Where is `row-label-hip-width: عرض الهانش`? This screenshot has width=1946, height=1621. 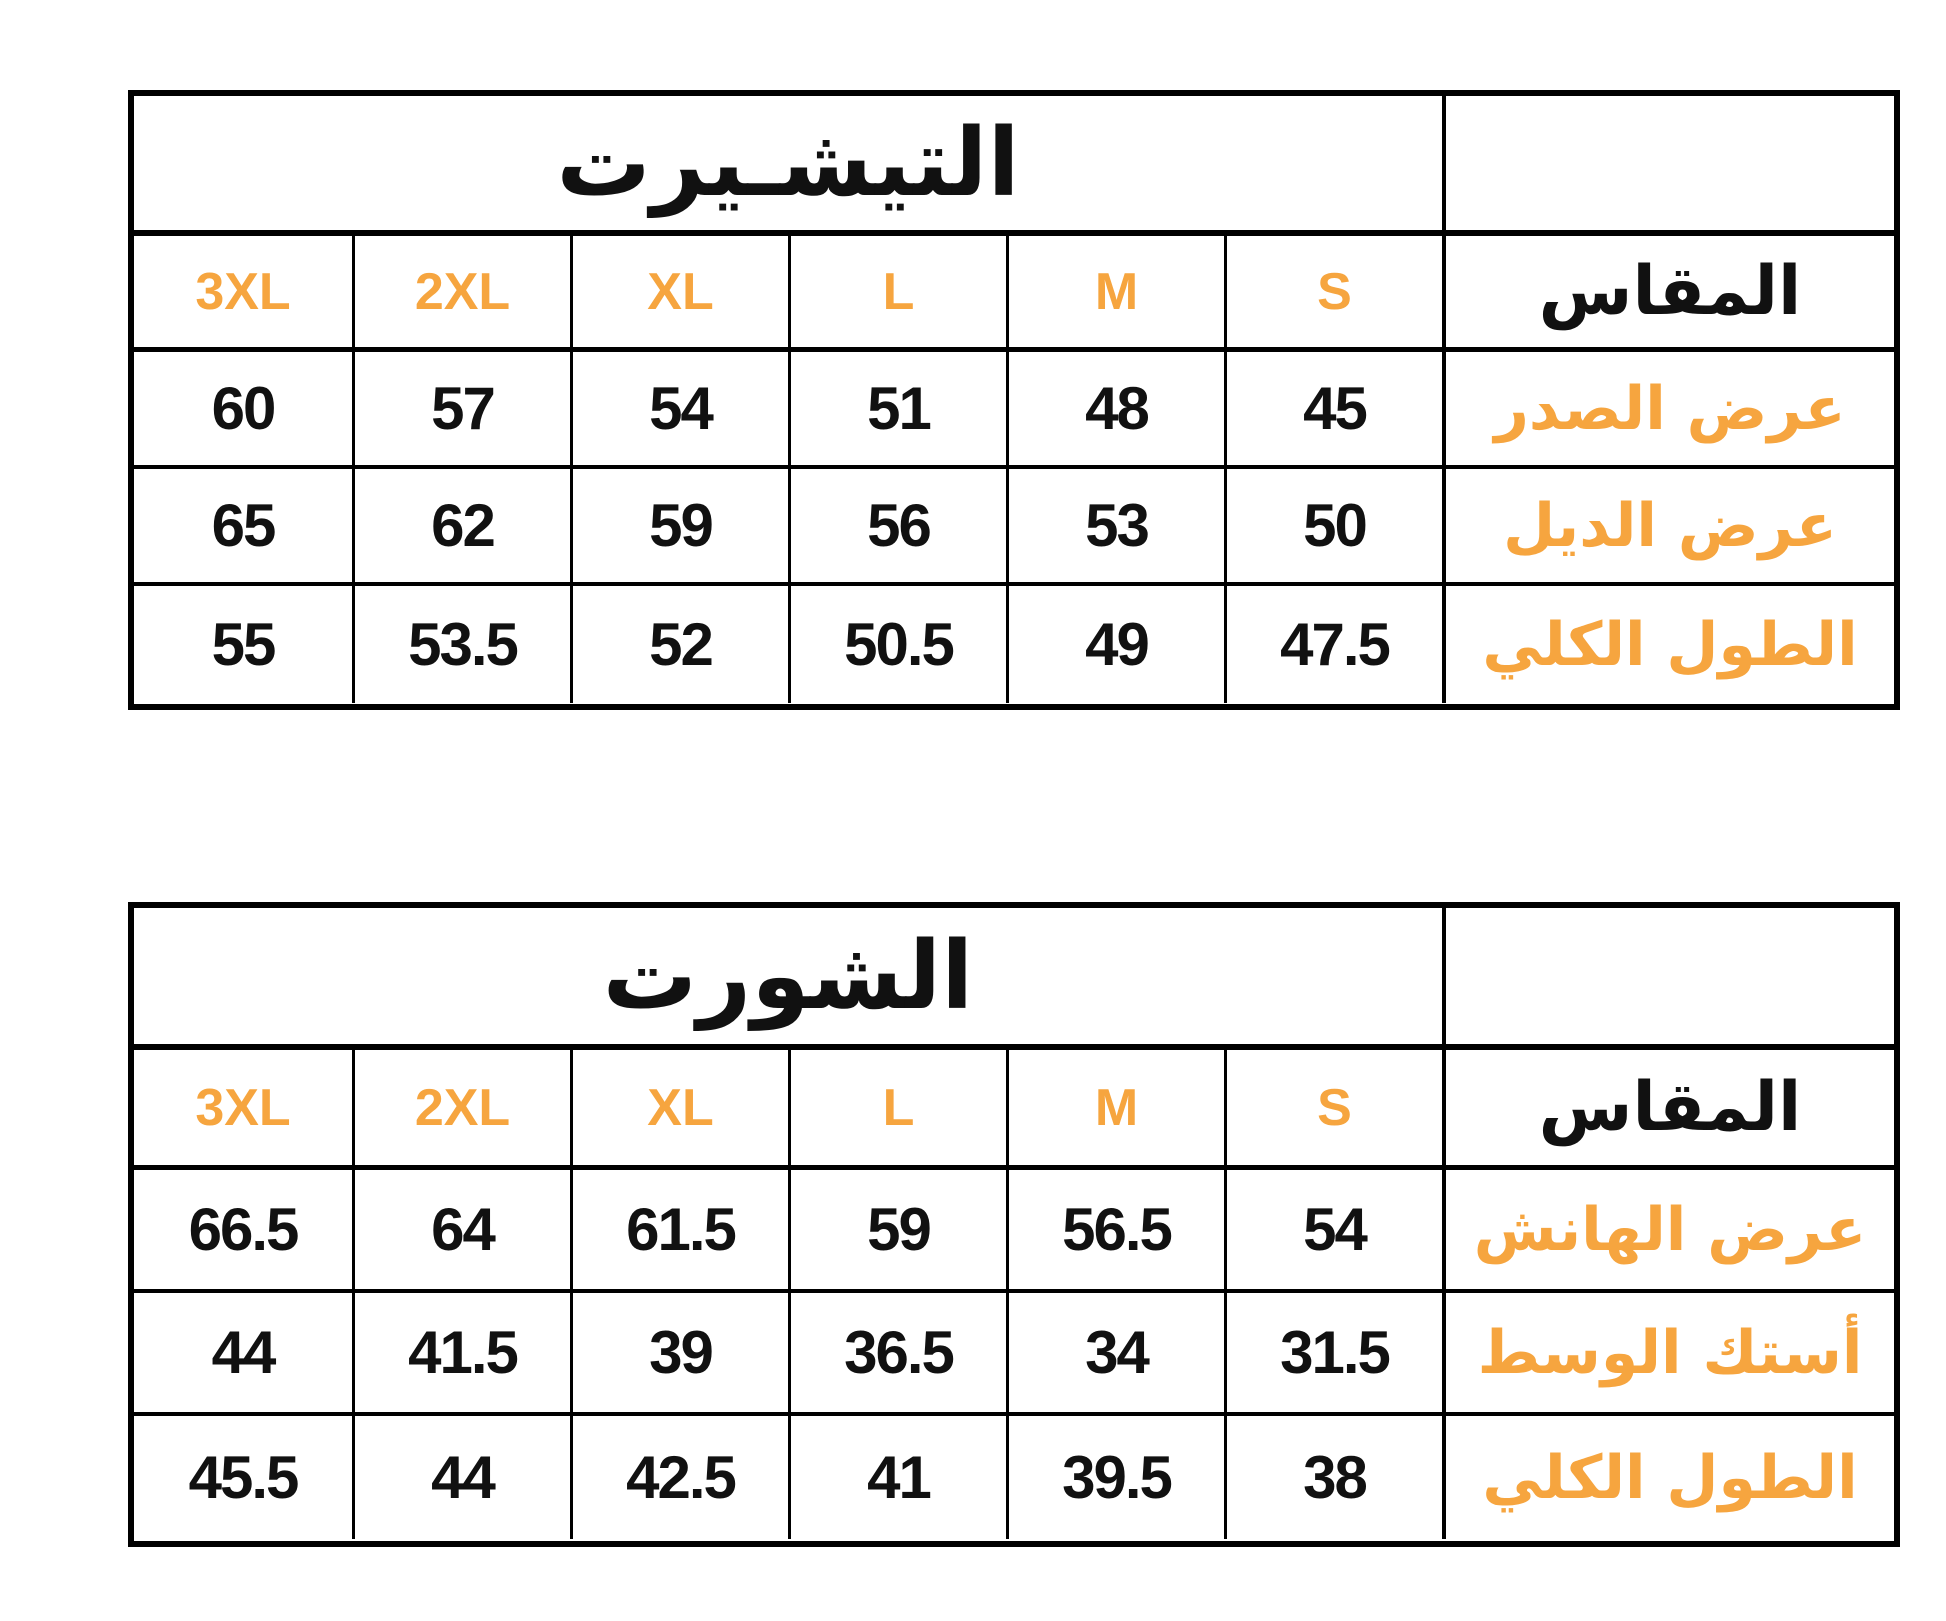
row-label-hip-width: عرض الهانش is located at coordinates (1668, 1229).